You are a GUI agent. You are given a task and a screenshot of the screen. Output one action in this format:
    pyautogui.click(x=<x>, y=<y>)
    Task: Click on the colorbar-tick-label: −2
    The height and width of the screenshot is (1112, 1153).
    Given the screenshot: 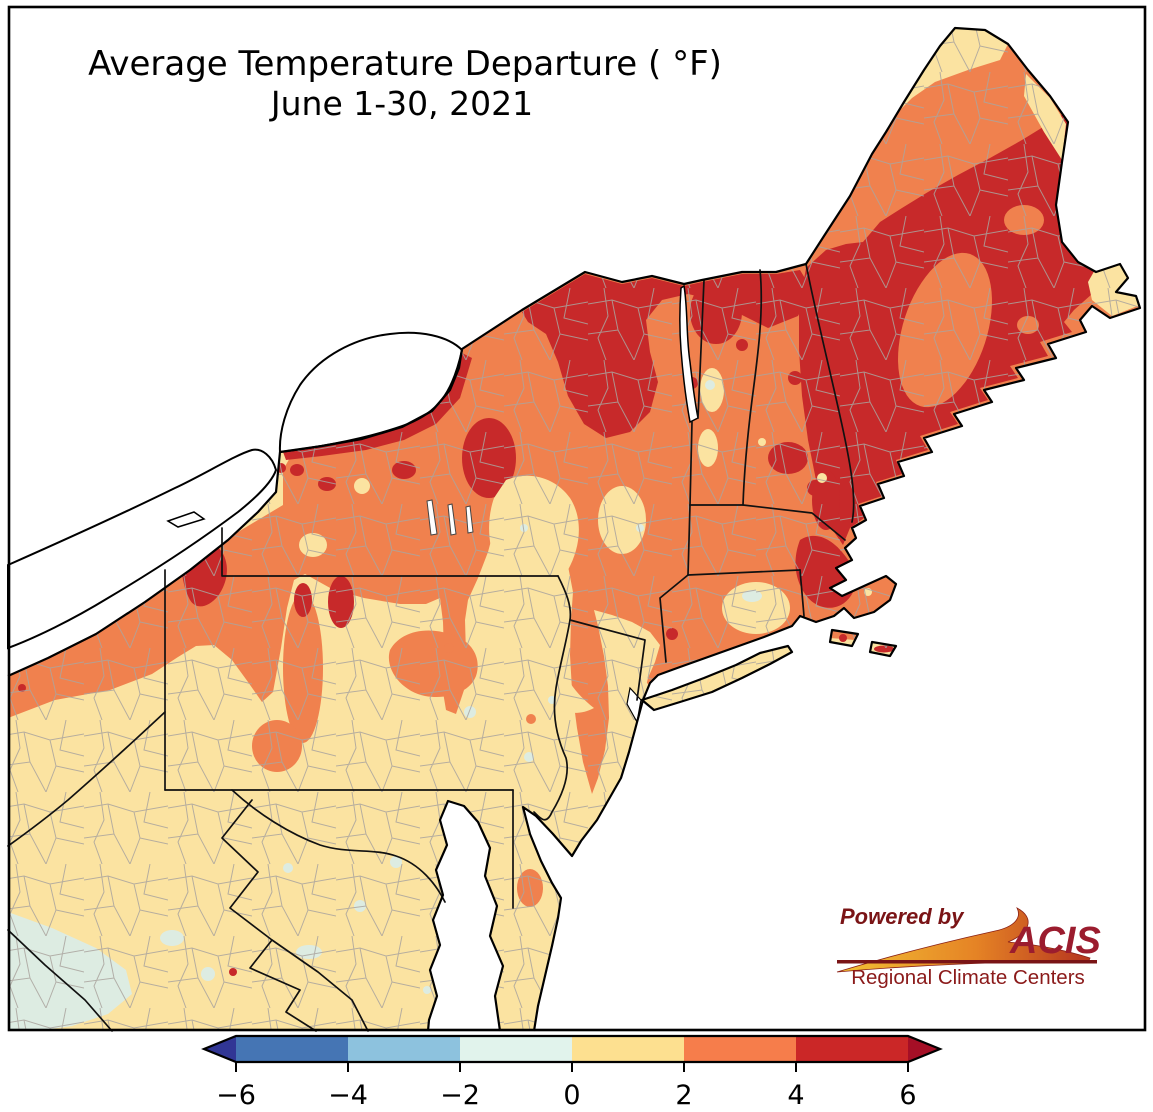 What is the action you would take?
    pyautogui.click(x=460, y=1095)
    